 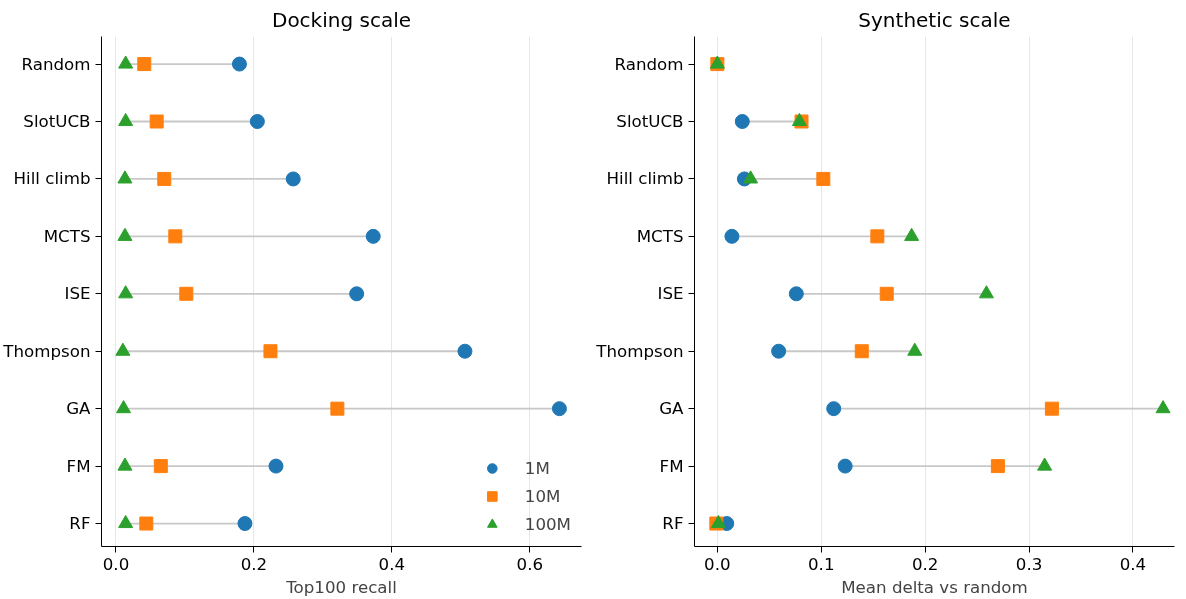 I want to click on legend-label: 10M, so click(x=542, y=496).